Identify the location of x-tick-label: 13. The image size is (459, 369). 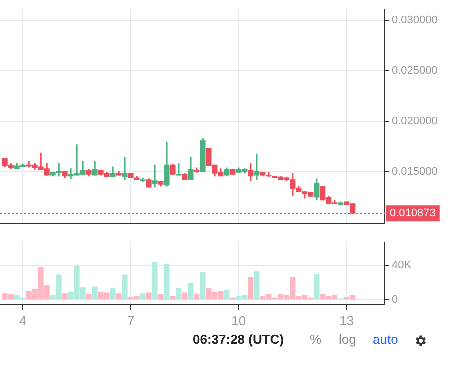
(347, 320).